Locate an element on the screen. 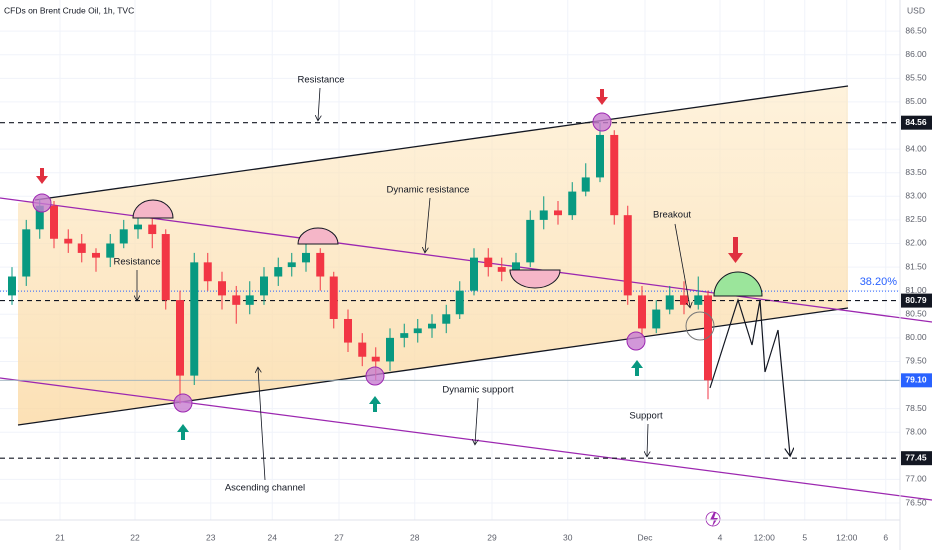  y-tick-label: 81.00 is located at coordinates (916, 290).